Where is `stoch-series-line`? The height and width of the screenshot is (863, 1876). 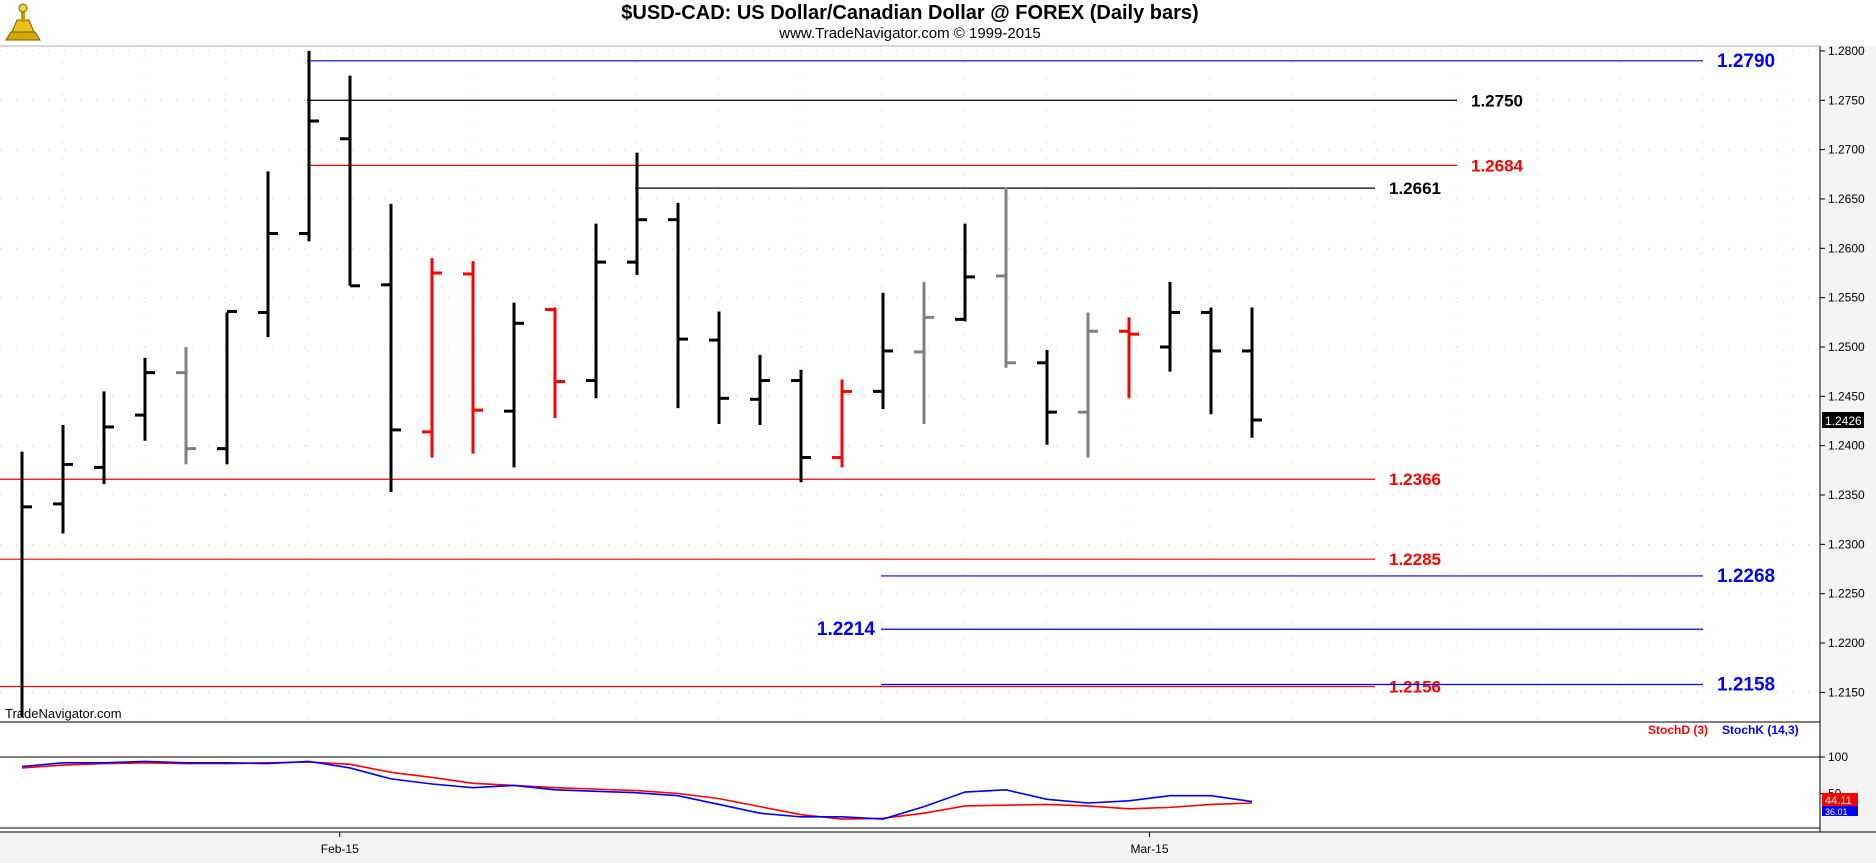 stoch-series-line is located at coordinates (637, 790).